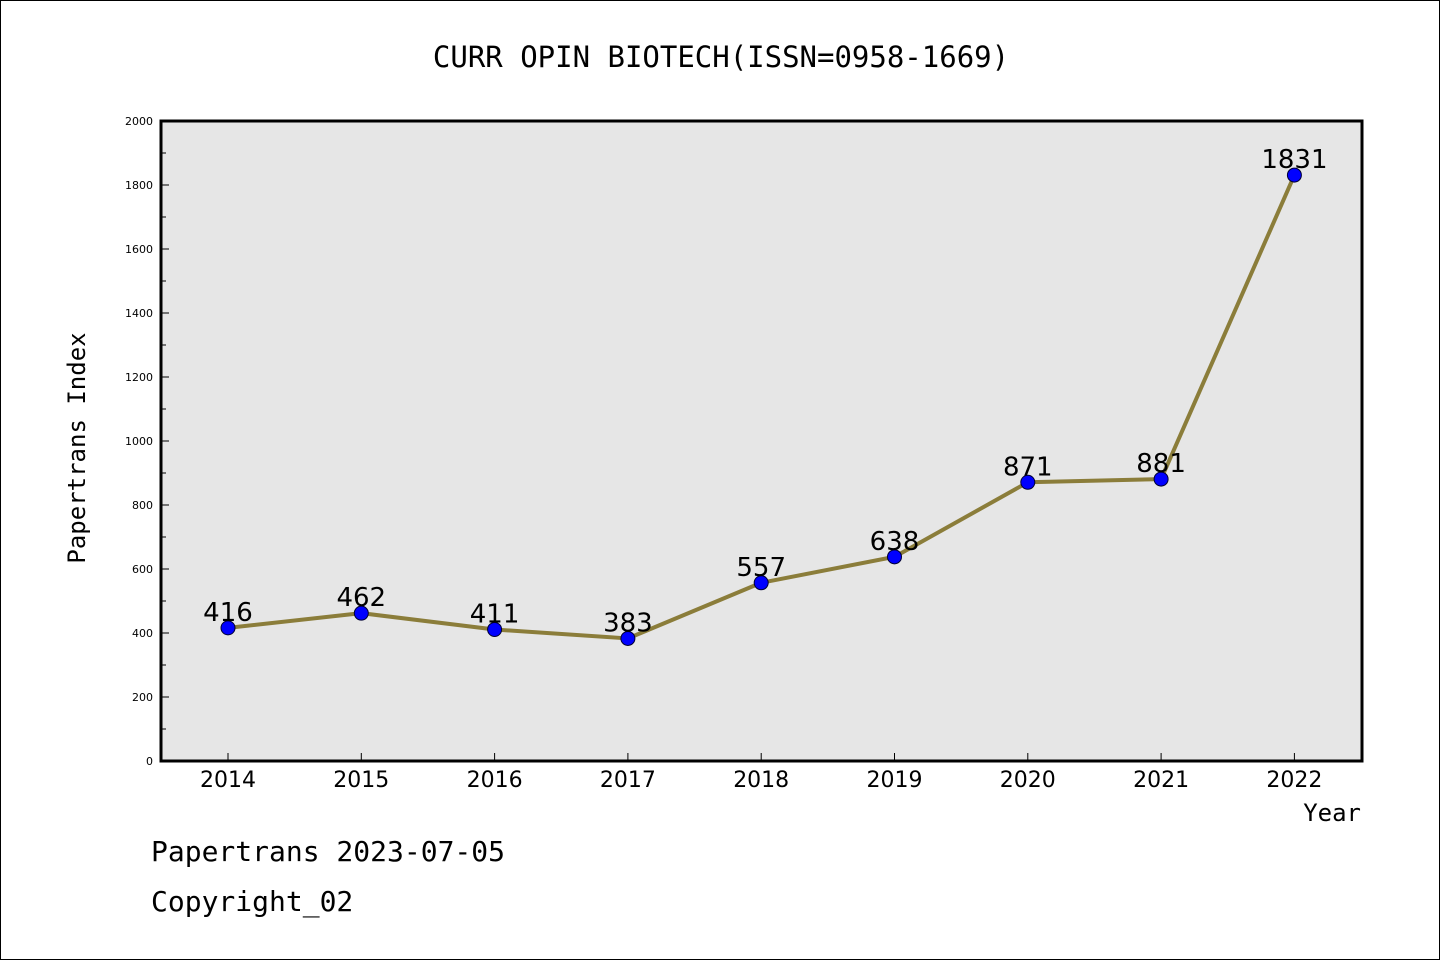  I want to click on y-axis-ticks: 0 200 400 600 800 1000 1200 1400 1600 1800 2000, so click(147, 441).